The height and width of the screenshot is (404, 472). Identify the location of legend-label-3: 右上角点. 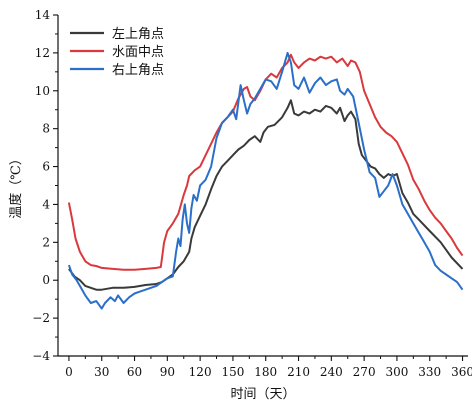
(138, 70).